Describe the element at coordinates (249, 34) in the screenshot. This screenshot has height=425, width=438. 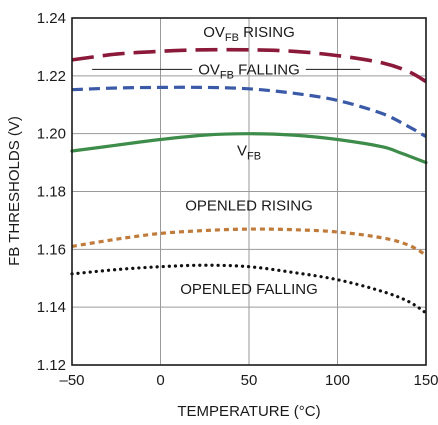
I see `annotation-ann-ov-rising: OVFB RISING` at that location.